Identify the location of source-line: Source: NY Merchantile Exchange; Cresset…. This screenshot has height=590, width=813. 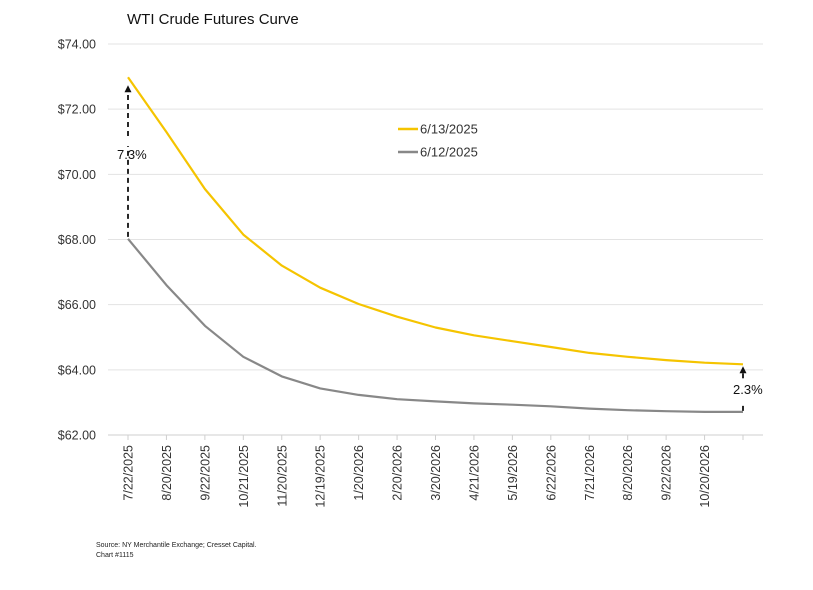
(176, 545).